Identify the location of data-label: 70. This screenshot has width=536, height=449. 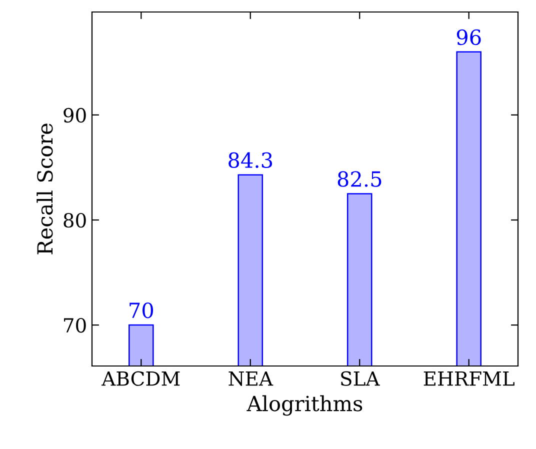
(142, 310).